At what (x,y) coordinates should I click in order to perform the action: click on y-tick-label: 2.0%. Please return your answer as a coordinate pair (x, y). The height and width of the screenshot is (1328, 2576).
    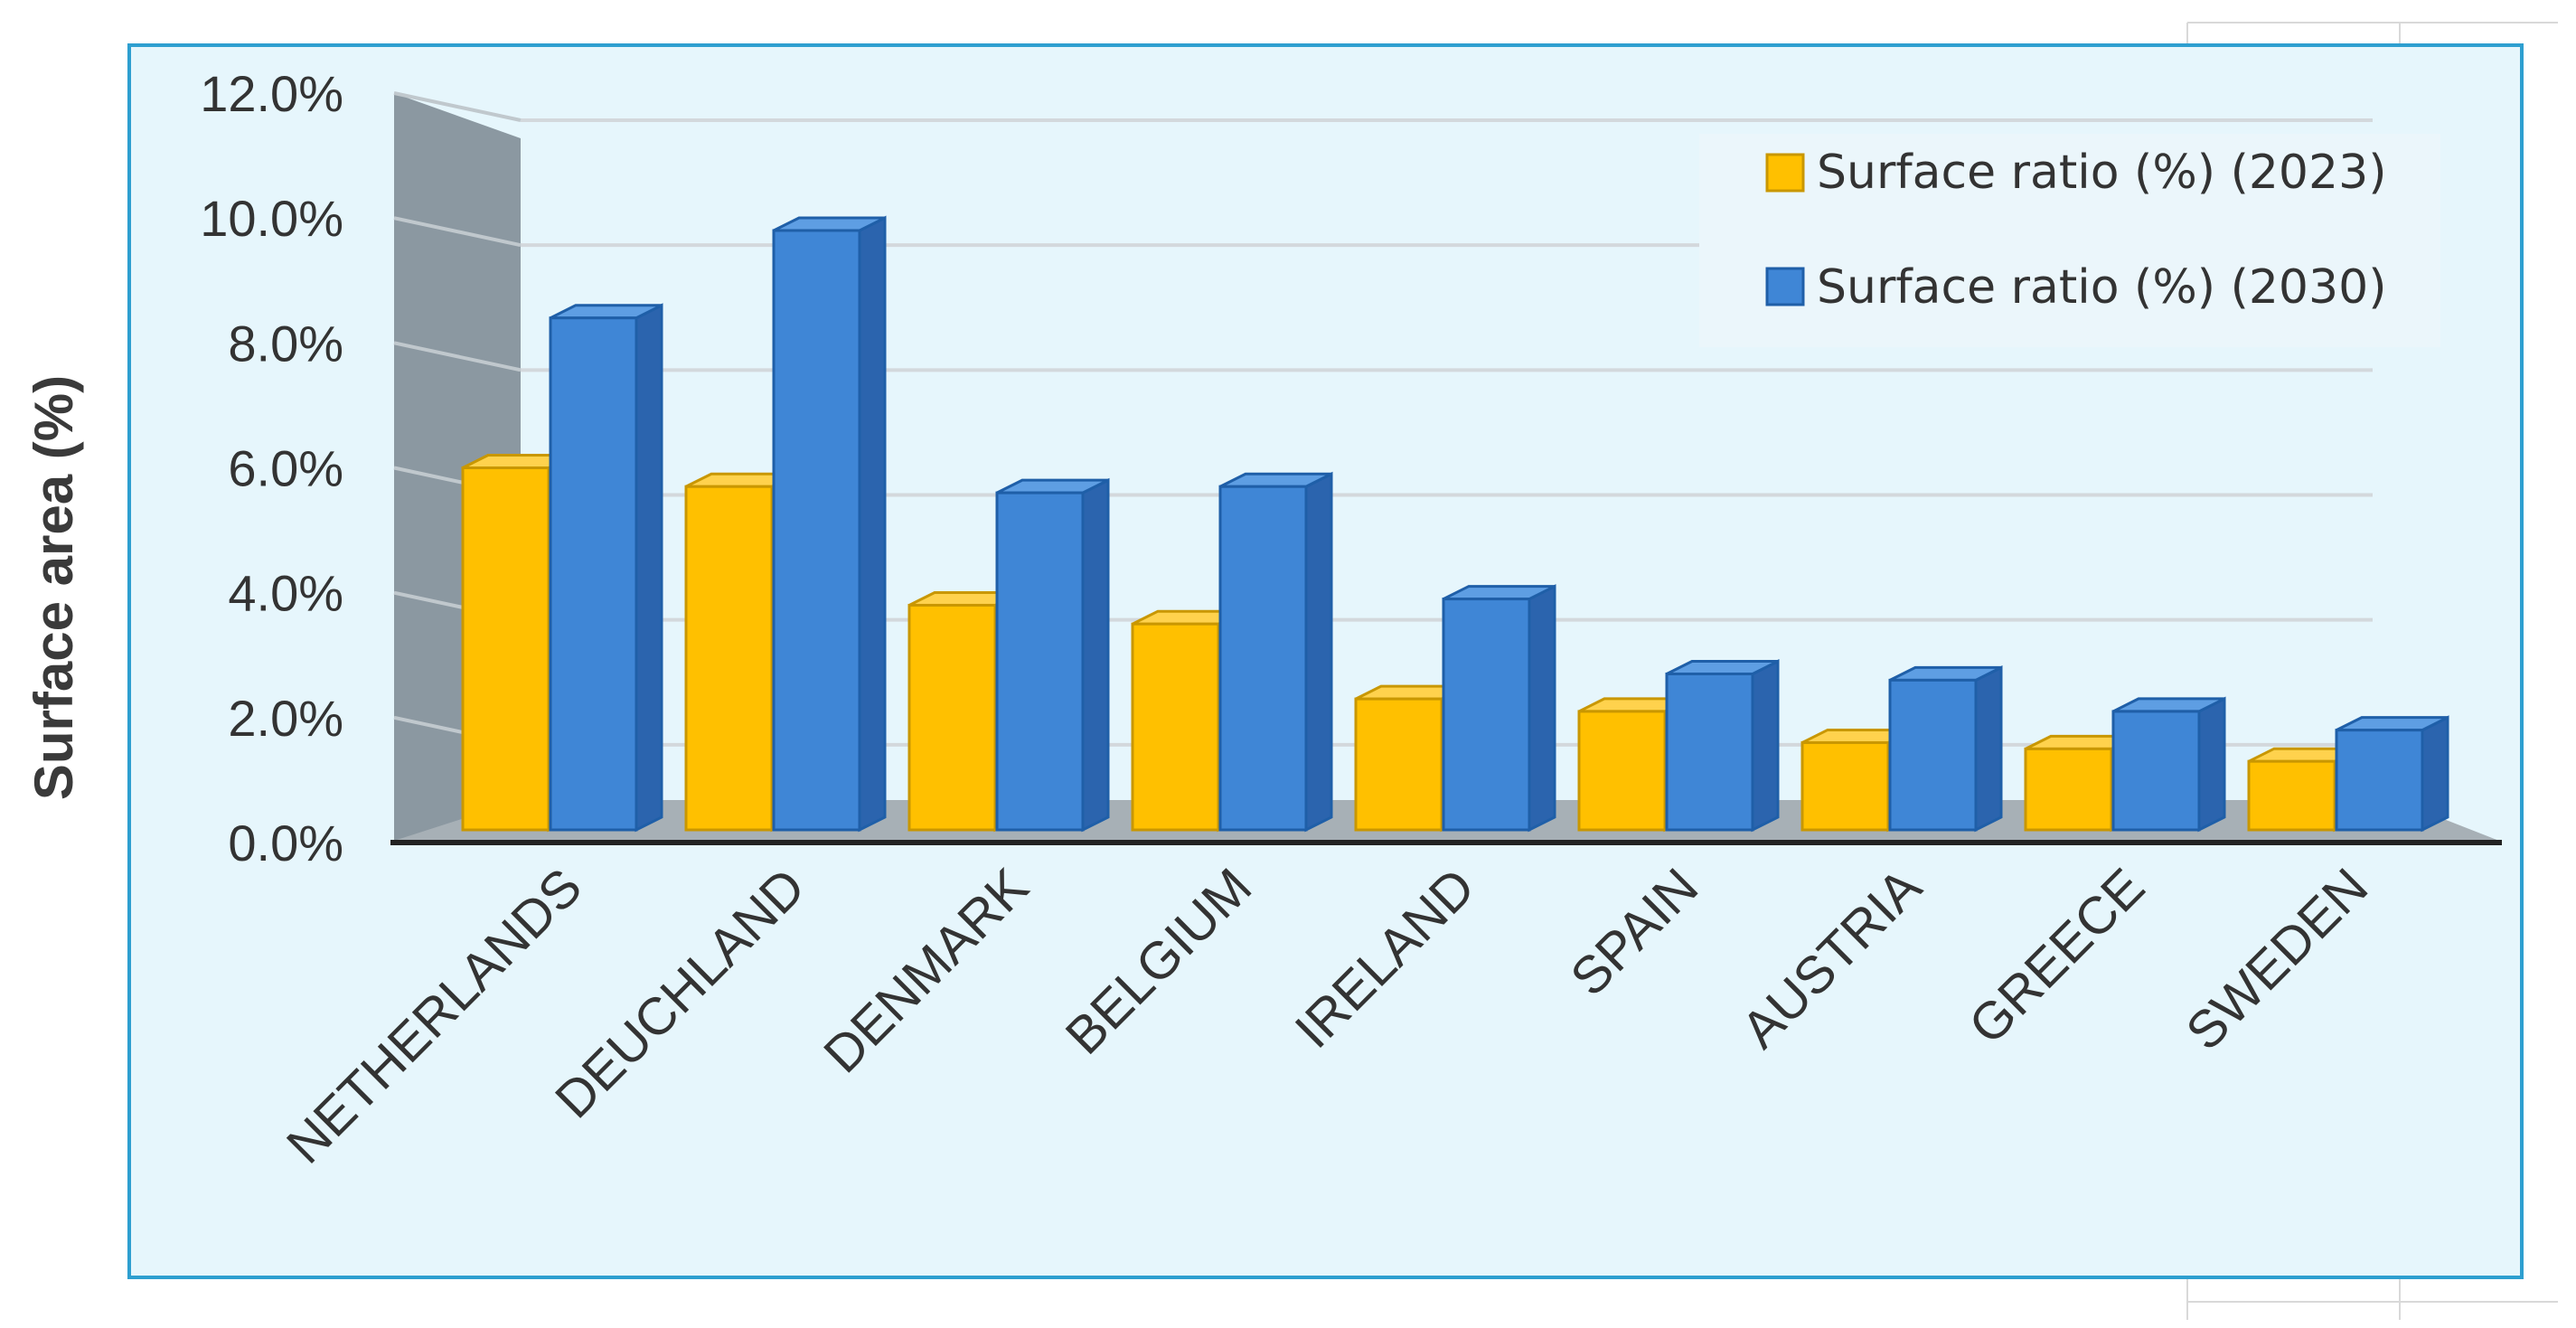
    Looking at the image, I should click on (285, 719).